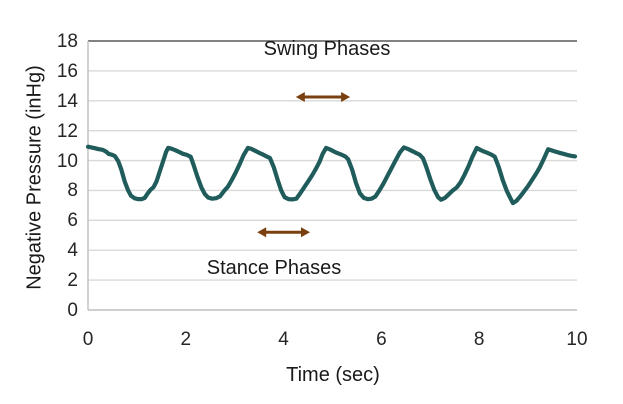 This screenshot has height=404, width=623. What do you see at coordinates (88, 339) in the screenshot?
I see `x-tick-label-0: 0` at bounding box center [88, 339].